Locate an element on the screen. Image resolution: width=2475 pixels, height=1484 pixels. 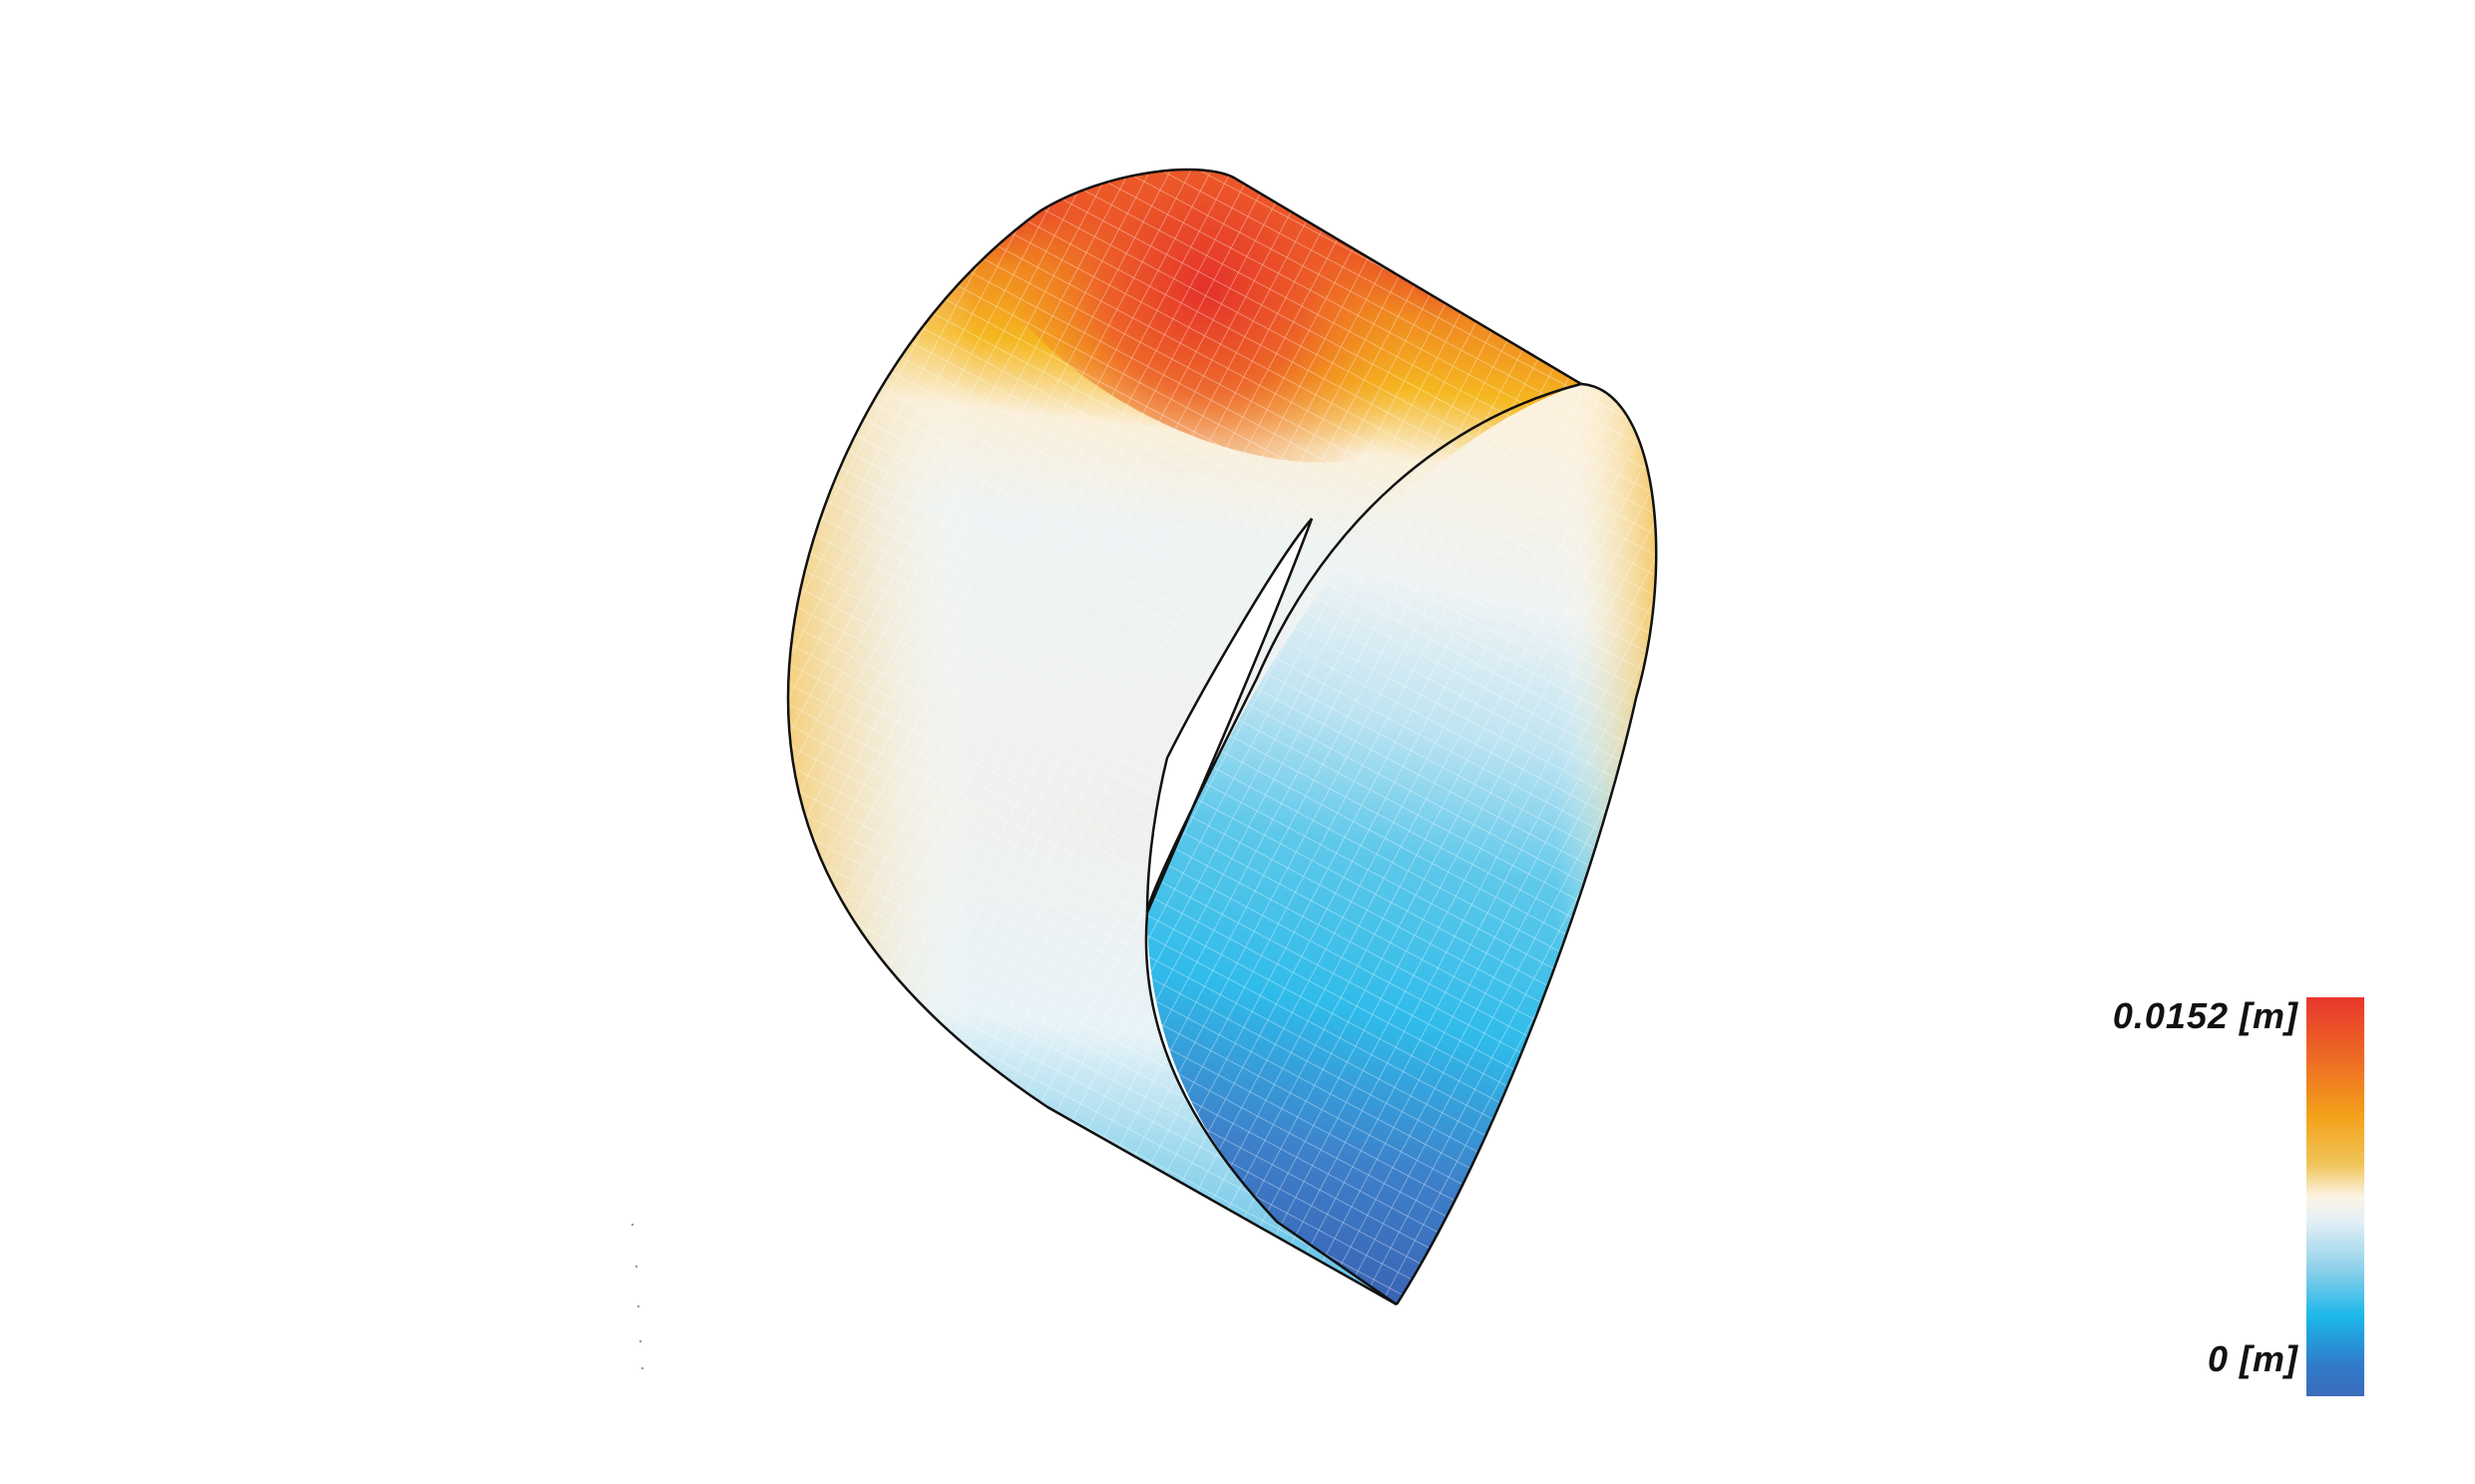
stray-points is located at coordinates (637, 1296).